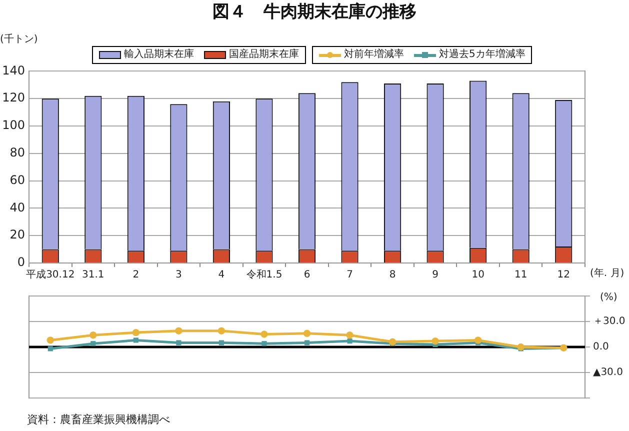  Describe the element at coordinates (349, 275) in the screenshot. I see `x-tick-label: 7` at that location.